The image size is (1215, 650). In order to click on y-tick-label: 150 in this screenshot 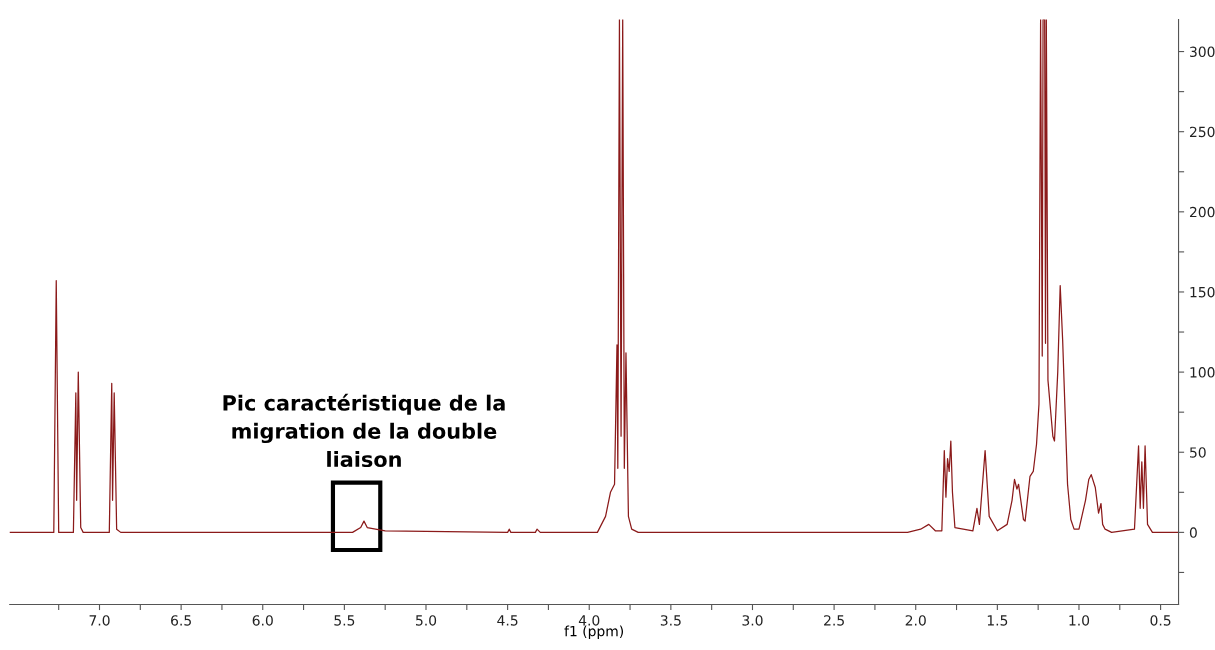, I will do `click(1202, 292)`.